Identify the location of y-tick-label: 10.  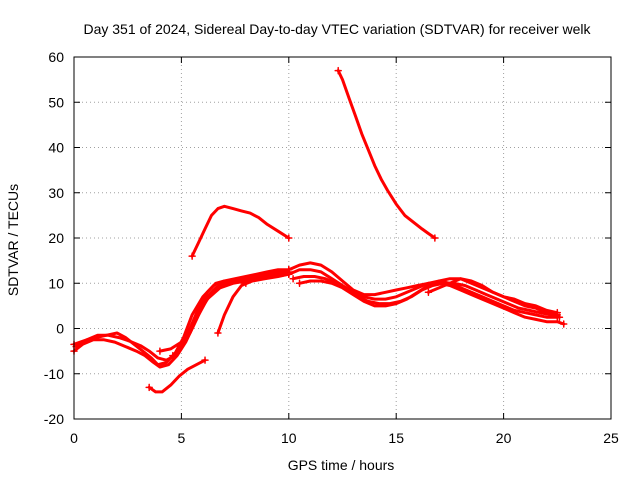
(56, 283).